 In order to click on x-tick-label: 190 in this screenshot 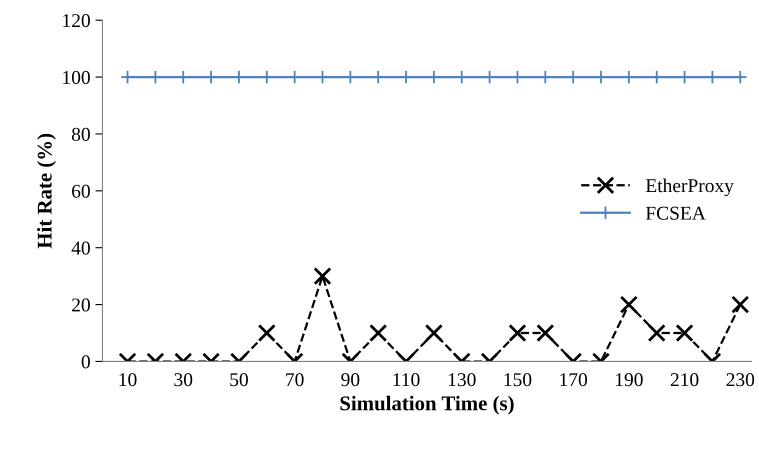, I will do `click(629, 379)`.